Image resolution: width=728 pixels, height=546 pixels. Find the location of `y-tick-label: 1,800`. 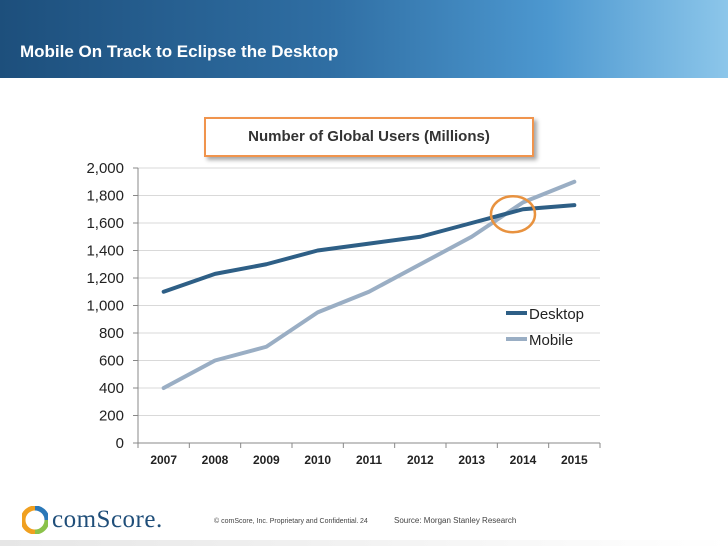

y-tick-label: 1,800 is located at coordinates (105, 196).